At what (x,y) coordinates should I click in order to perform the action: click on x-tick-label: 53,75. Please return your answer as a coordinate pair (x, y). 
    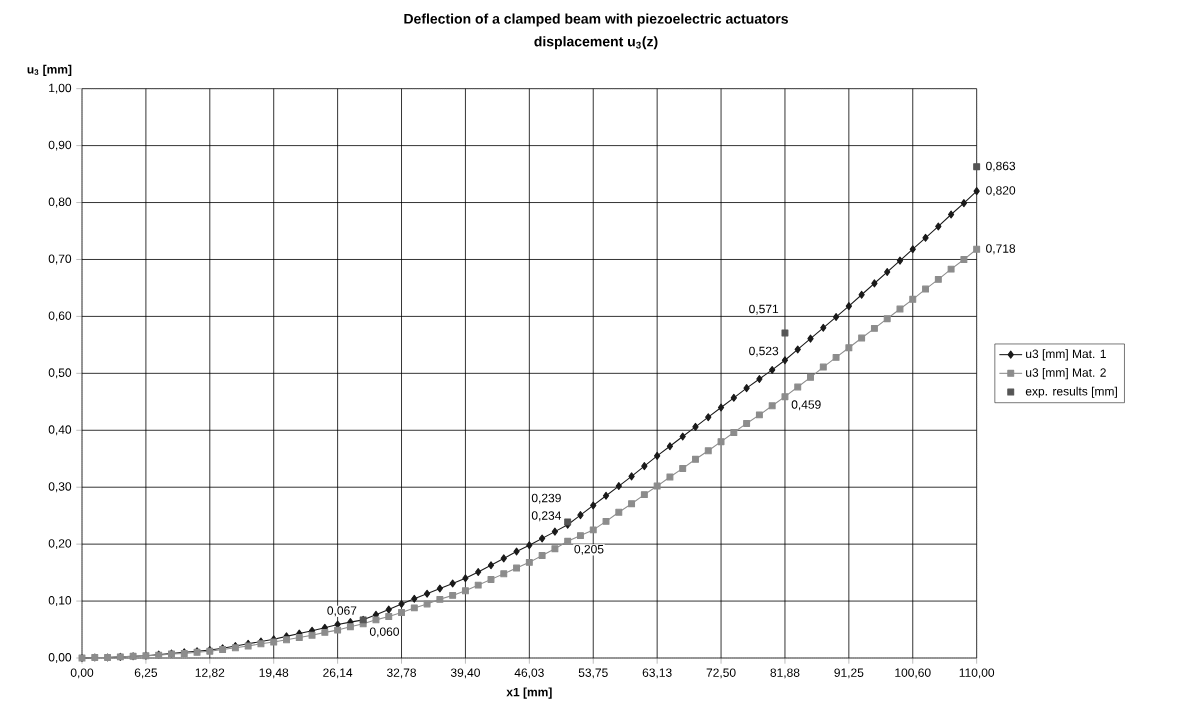
    Looking at the image, I should click on (593, 673).